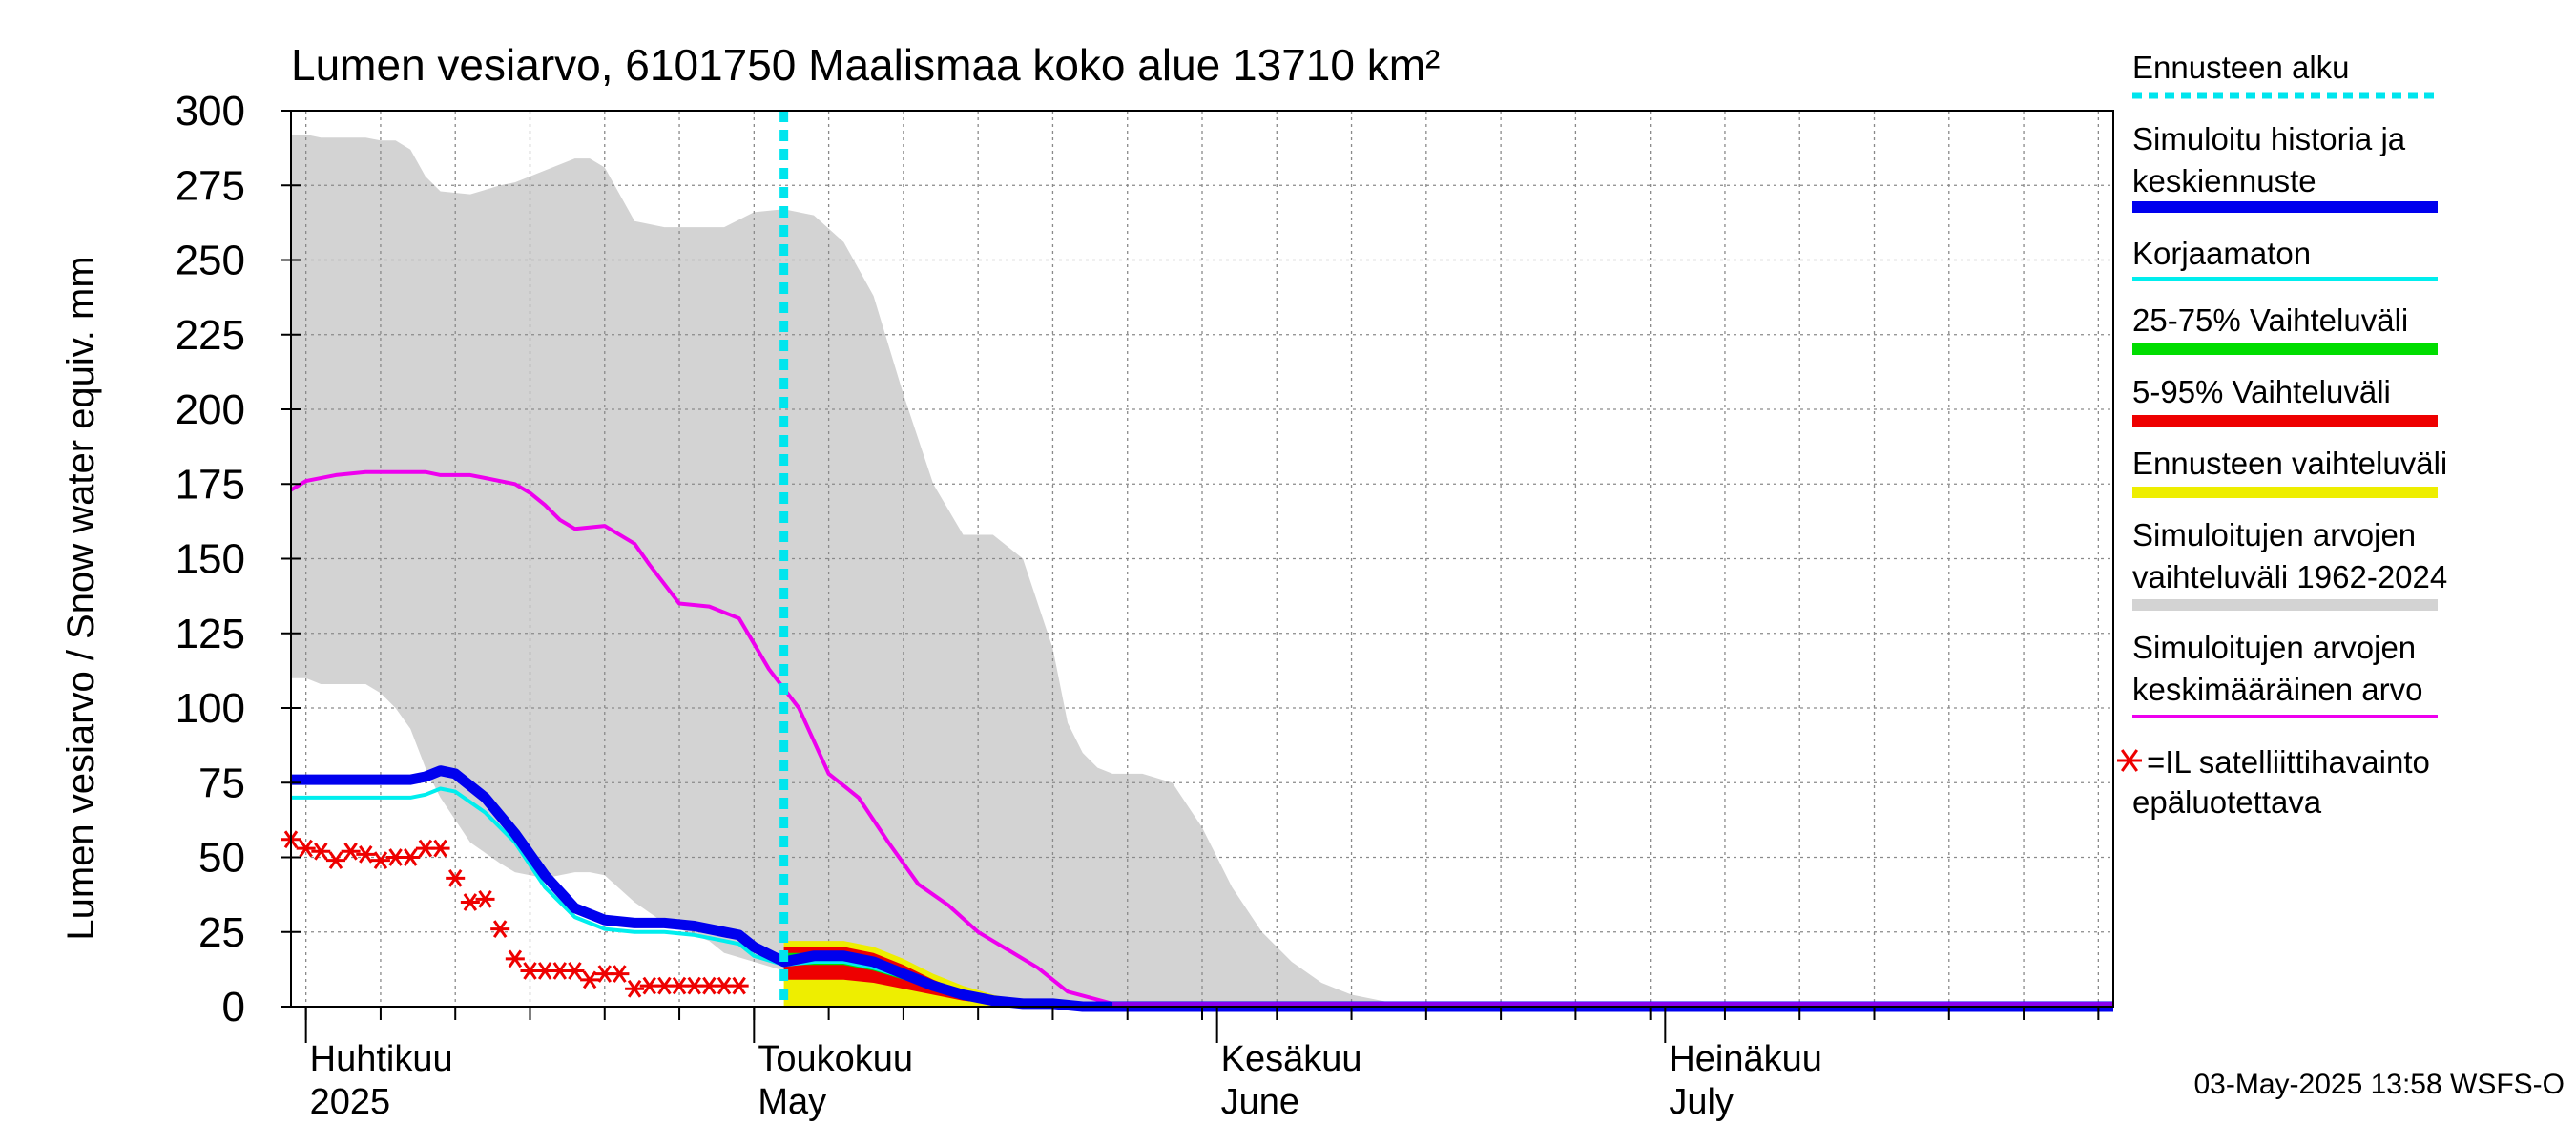 Image resolution: width=2576 pixels, height=1145 pixels. I want to click on y-tick-label: 300, so click(210, 112).